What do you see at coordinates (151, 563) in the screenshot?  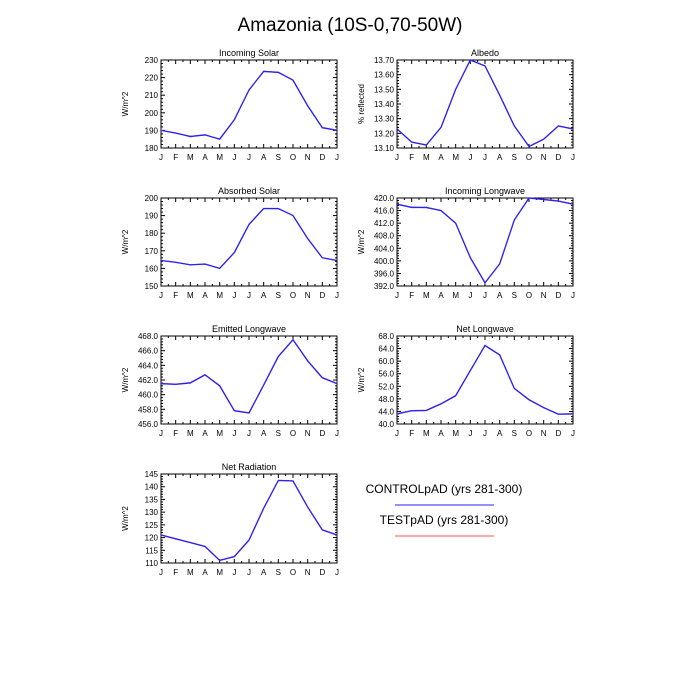 I see `y-tick-label: 110` at bounding box center [151, 563].